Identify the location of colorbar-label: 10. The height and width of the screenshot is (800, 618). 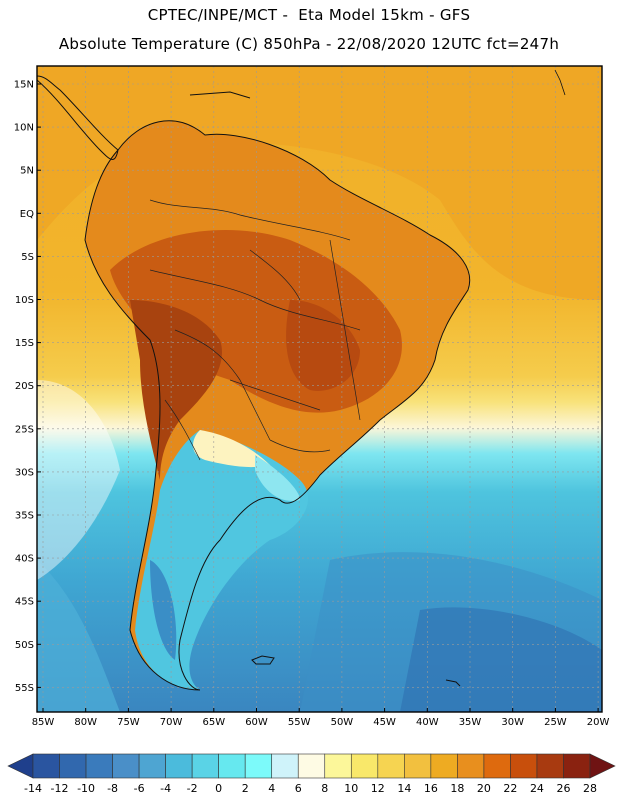
(351, 788).